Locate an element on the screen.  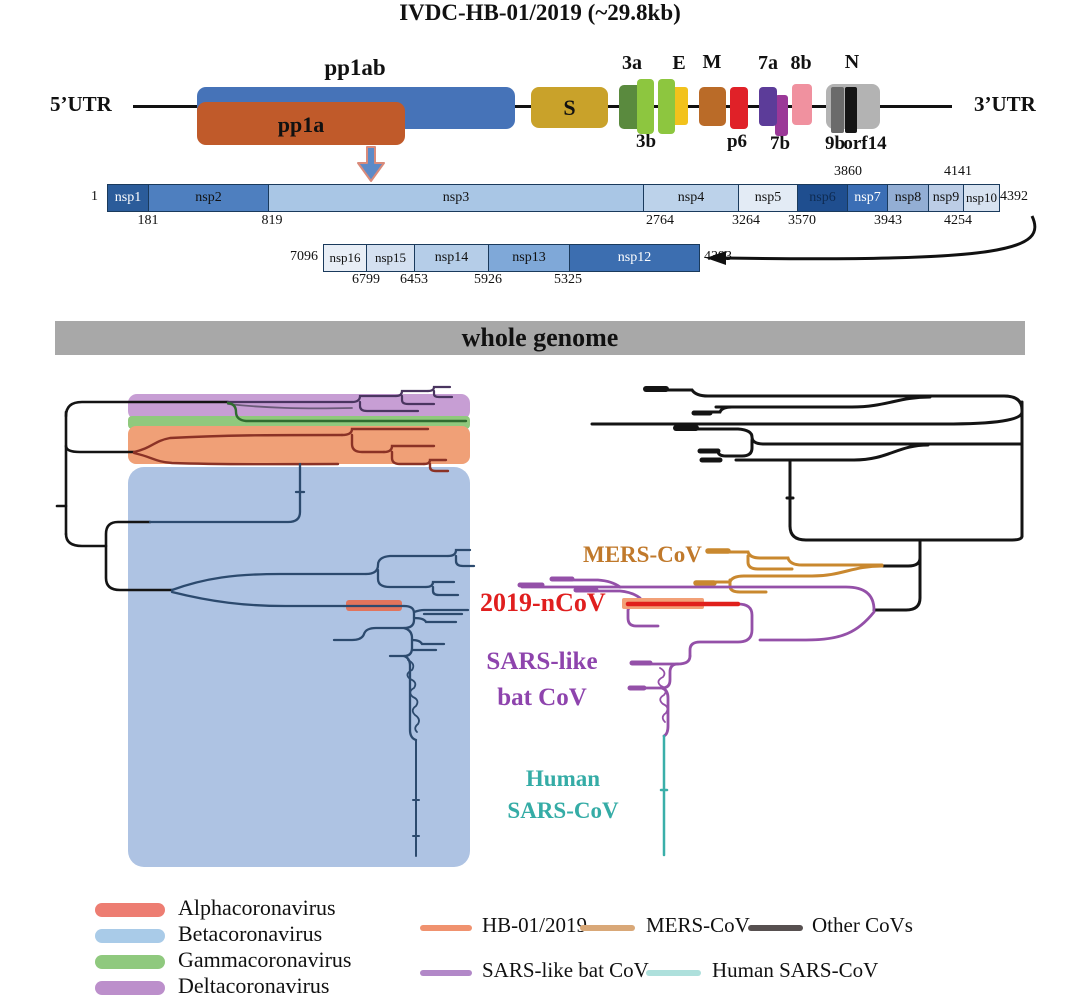
coord-6799: 6799 is located at coordinates (366, 279).